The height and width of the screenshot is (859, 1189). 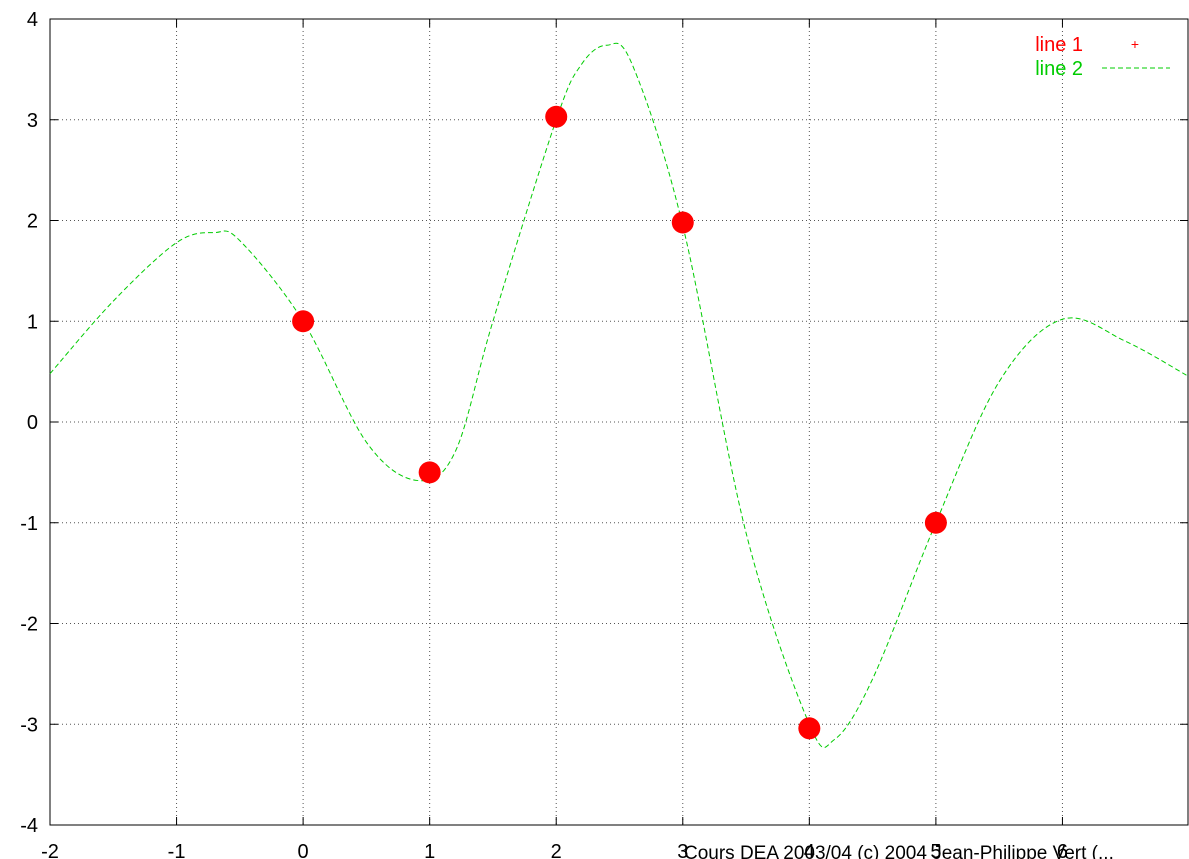 What do you see at coordinates (1062, 850) in the screenshot?
I see `x-tick-label: 6` at bounding box center [1062, 850].